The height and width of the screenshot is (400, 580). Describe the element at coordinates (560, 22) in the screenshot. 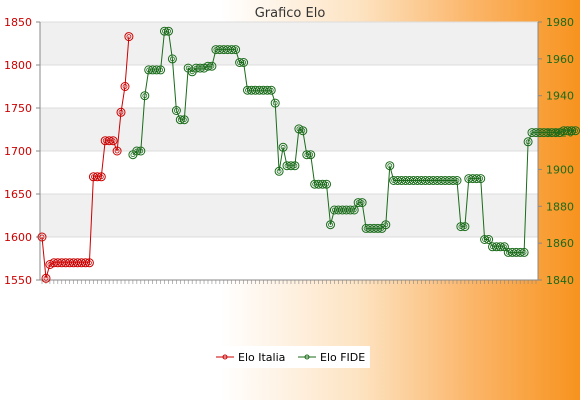

I see `y-right-tick-label: 1980` at that location.